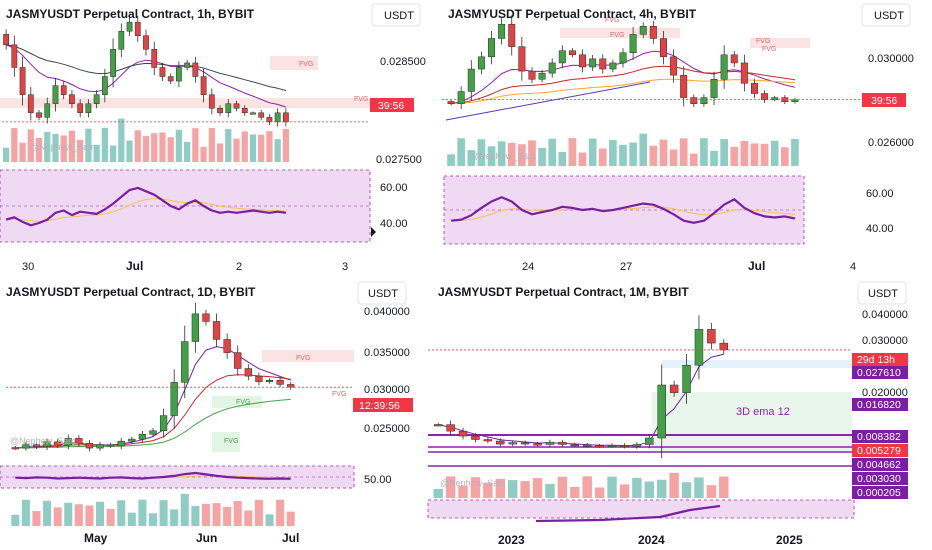 The image size is (932, 550). I want to click on y-tick: 0.030000, so click(891, 59).